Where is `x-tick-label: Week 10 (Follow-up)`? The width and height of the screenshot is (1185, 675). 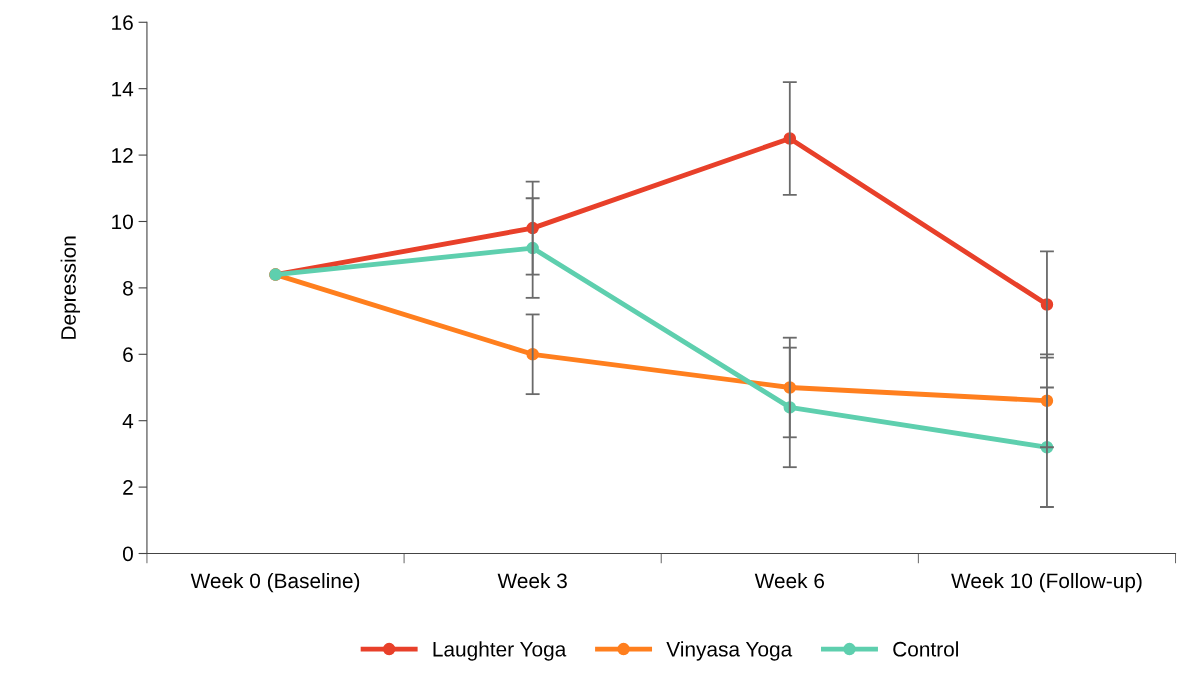 x-tick-label: Week 10 (Follow-up) is located at coordinates (1046, 582).